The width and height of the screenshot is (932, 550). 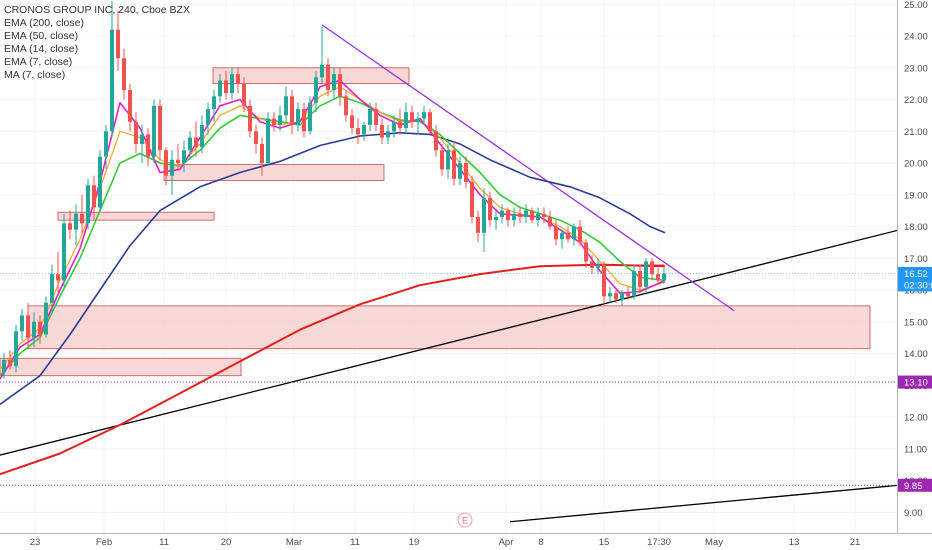 I want to click on y-tick-label: 9.00, so click(x=913, y=513).